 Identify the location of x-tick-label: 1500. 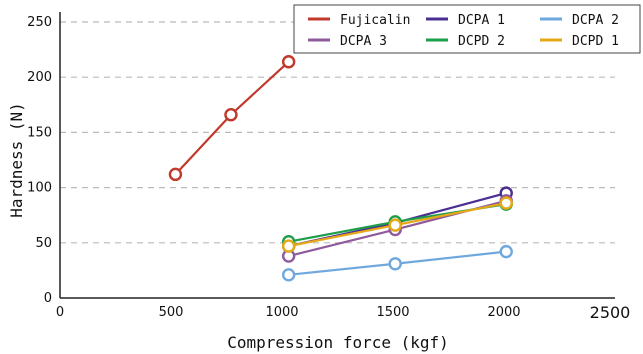
(392, 312).